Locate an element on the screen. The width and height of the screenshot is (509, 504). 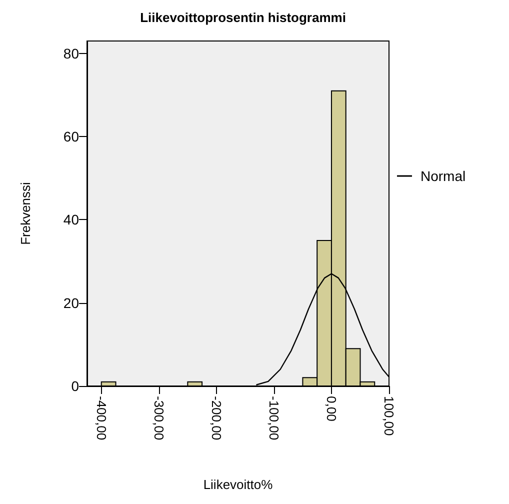
y-axis-title: Frekvenssi is located at coordinates (25, 213).